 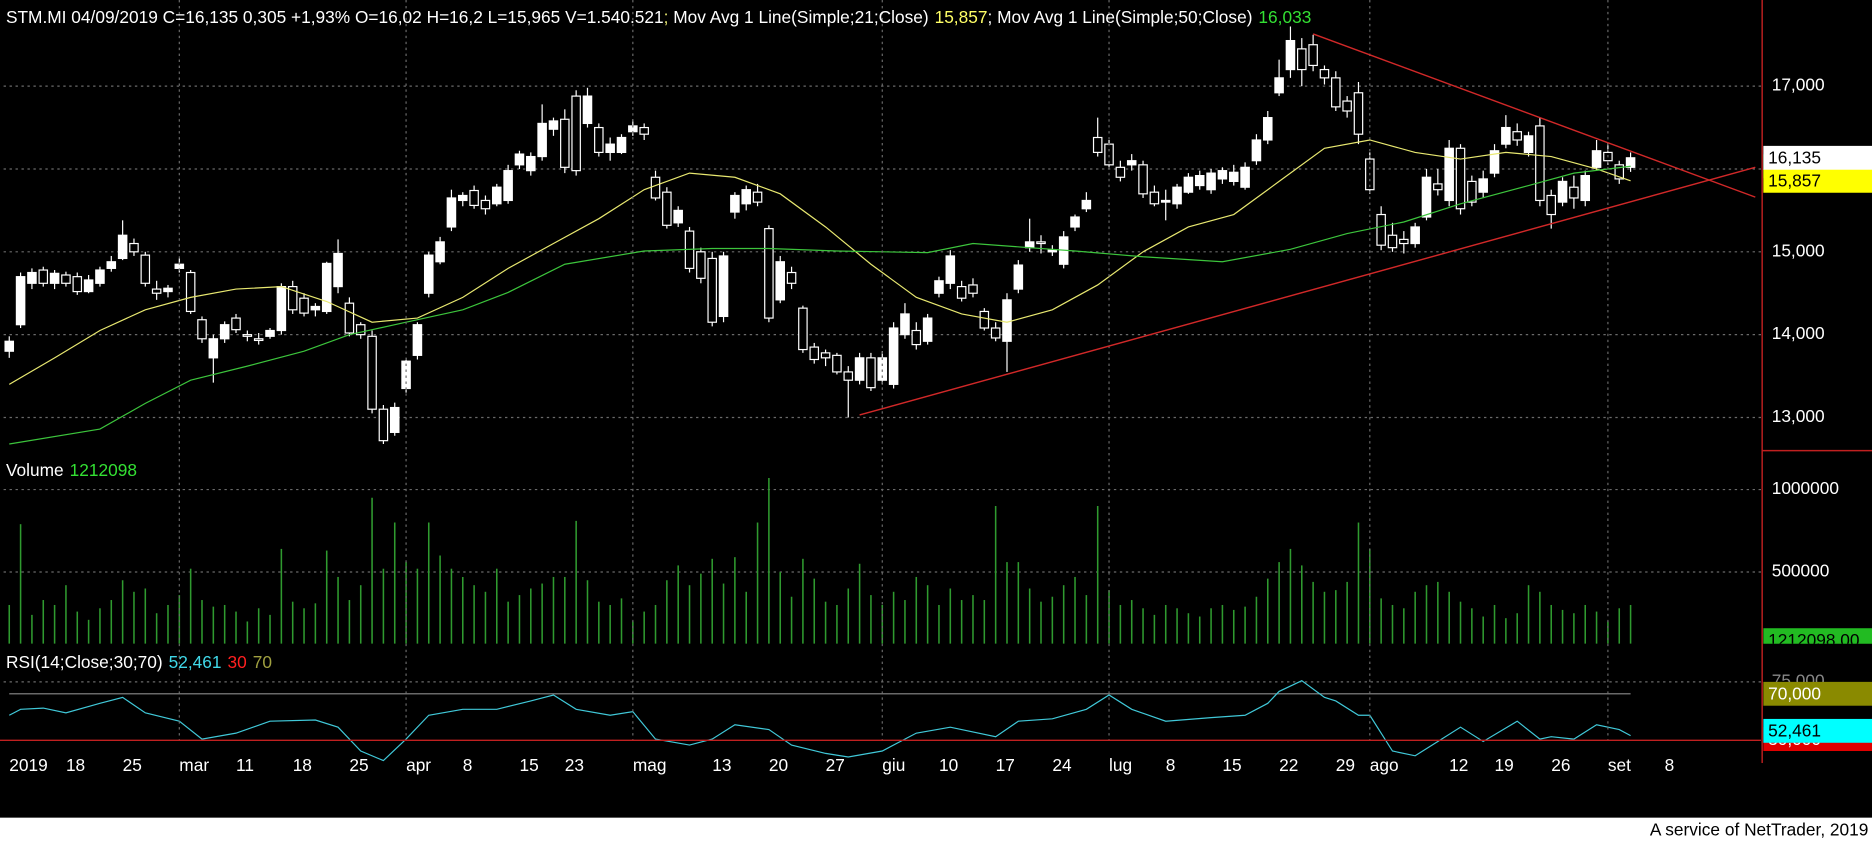 I want to click on volume-title: Volume, so click(x=35, y=469).